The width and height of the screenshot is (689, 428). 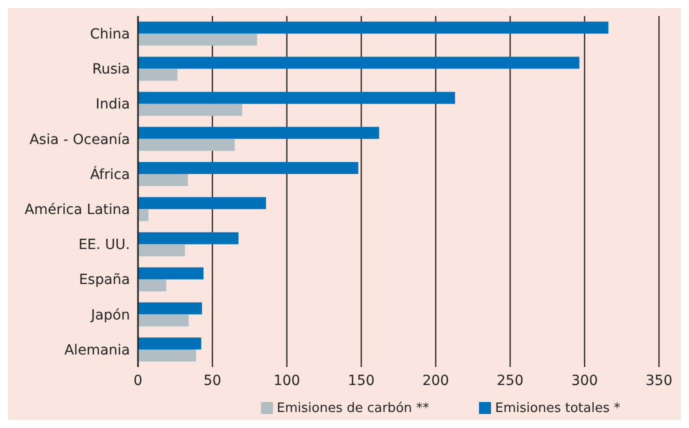 I want to click on legend-label: Emisiones de carbón **, so click(x=353, y=408).